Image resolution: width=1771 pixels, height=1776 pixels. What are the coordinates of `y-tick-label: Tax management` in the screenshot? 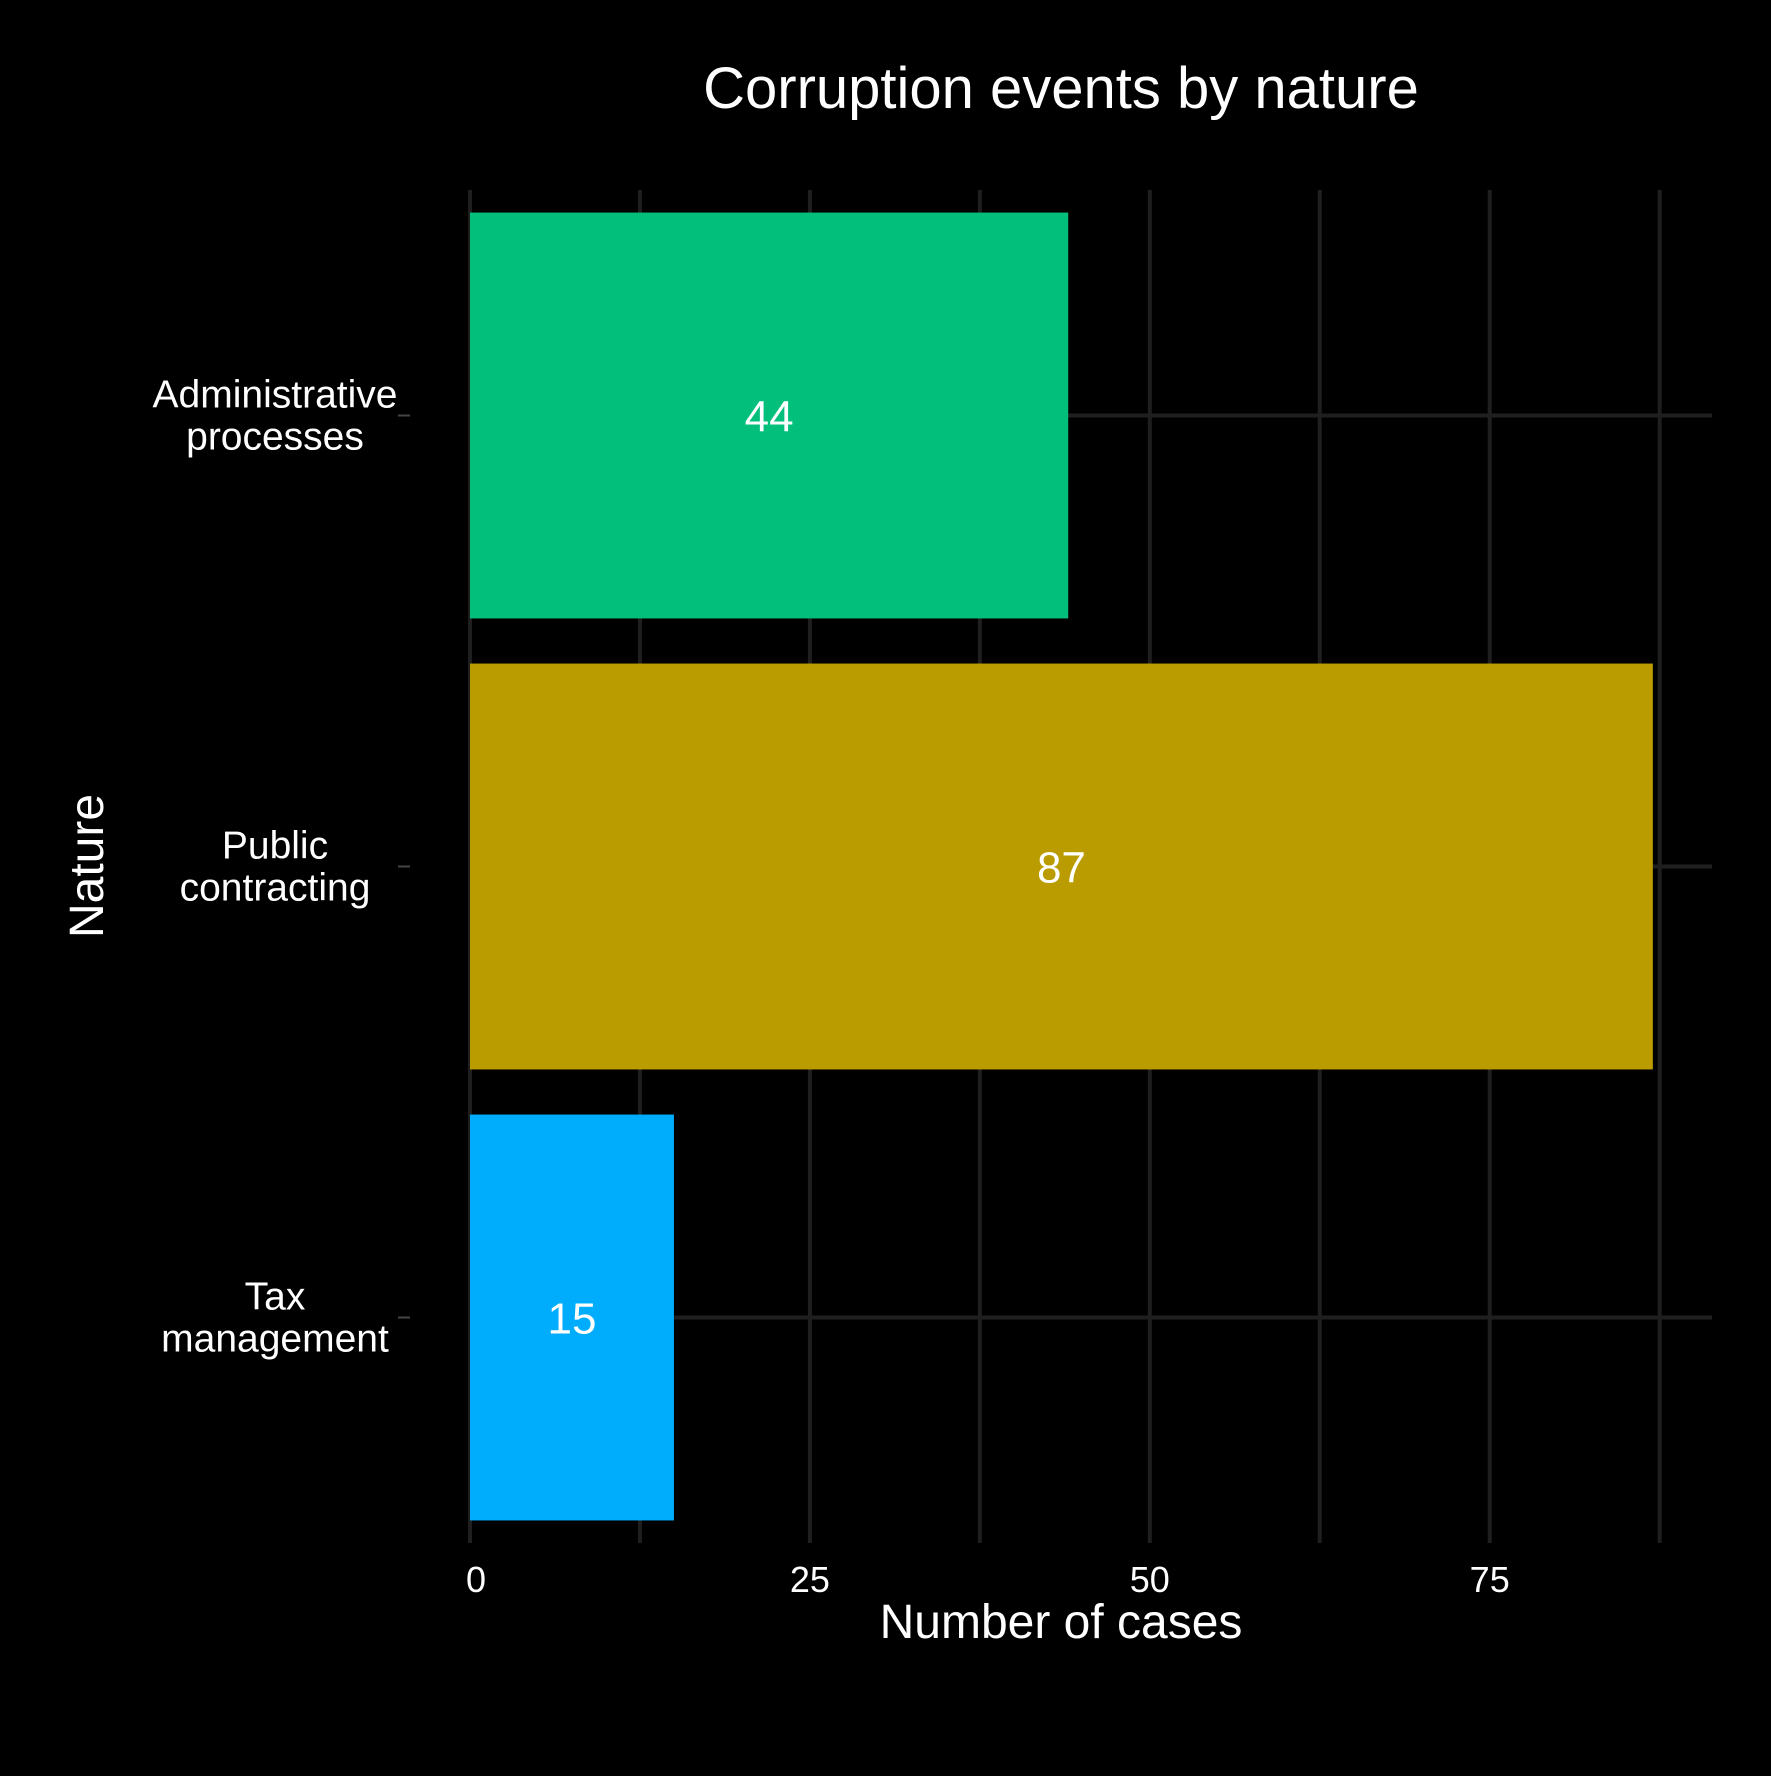 It's located at (275, 1318).